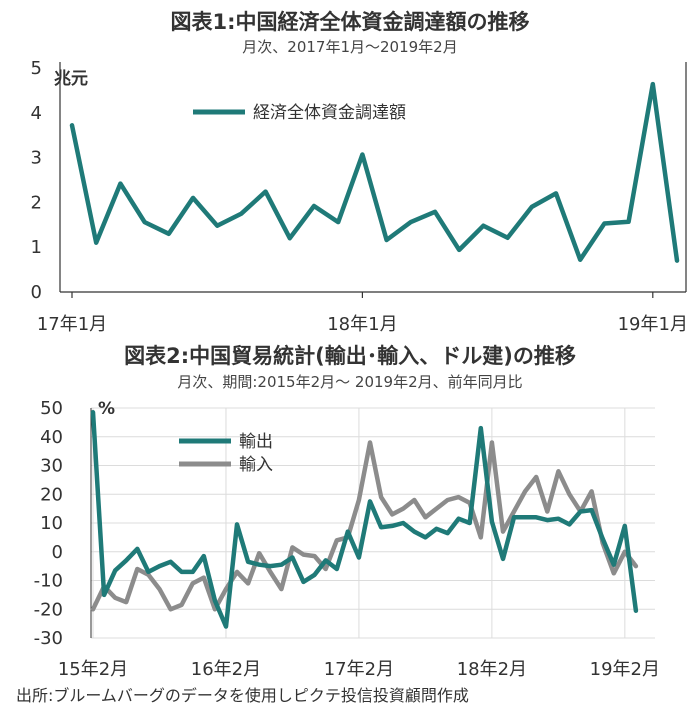 The width and height of the screenshot is (700, 709). What do you see at coordinates (242, 695) in the screenshot?
I see `source-footnote: 出所:ブルームバーグのデータを使用しピクテ投信投資顧問作成` at bounding box center [242, 695].